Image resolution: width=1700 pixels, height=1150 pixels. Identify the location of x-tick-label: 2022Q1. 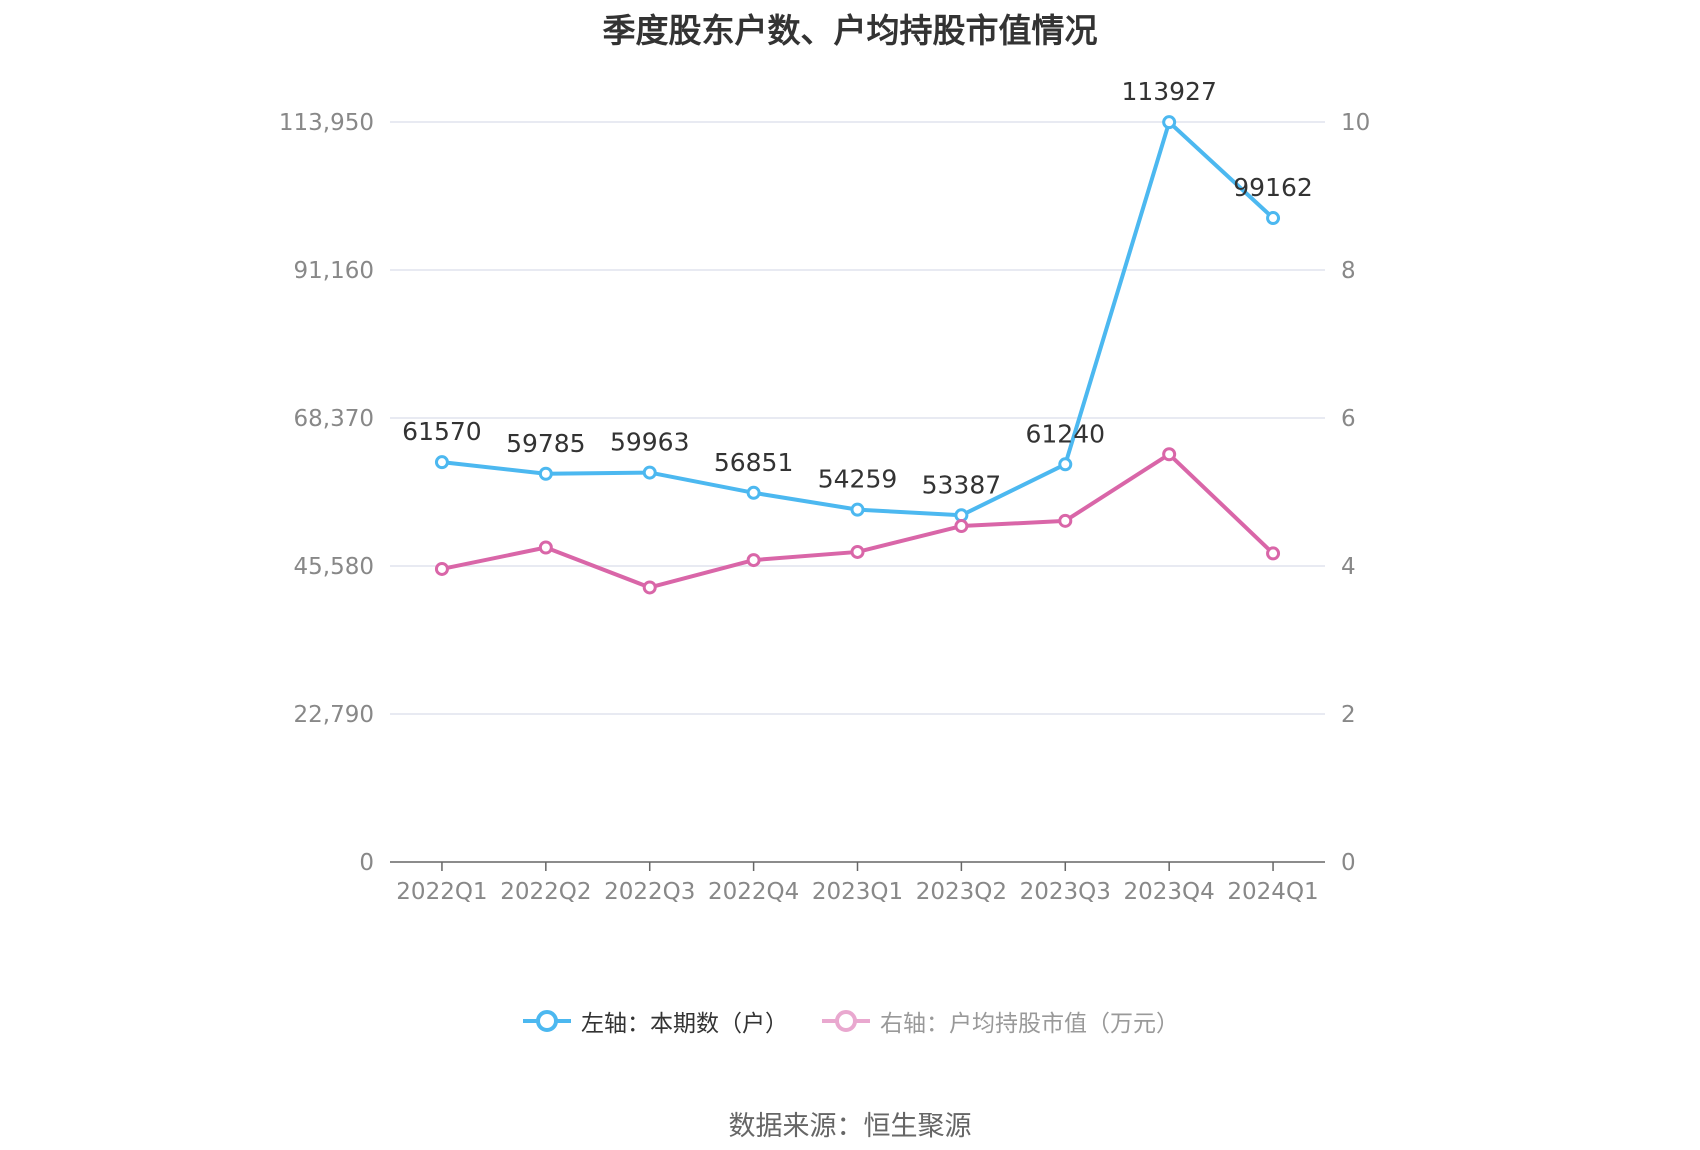
(441, 892).